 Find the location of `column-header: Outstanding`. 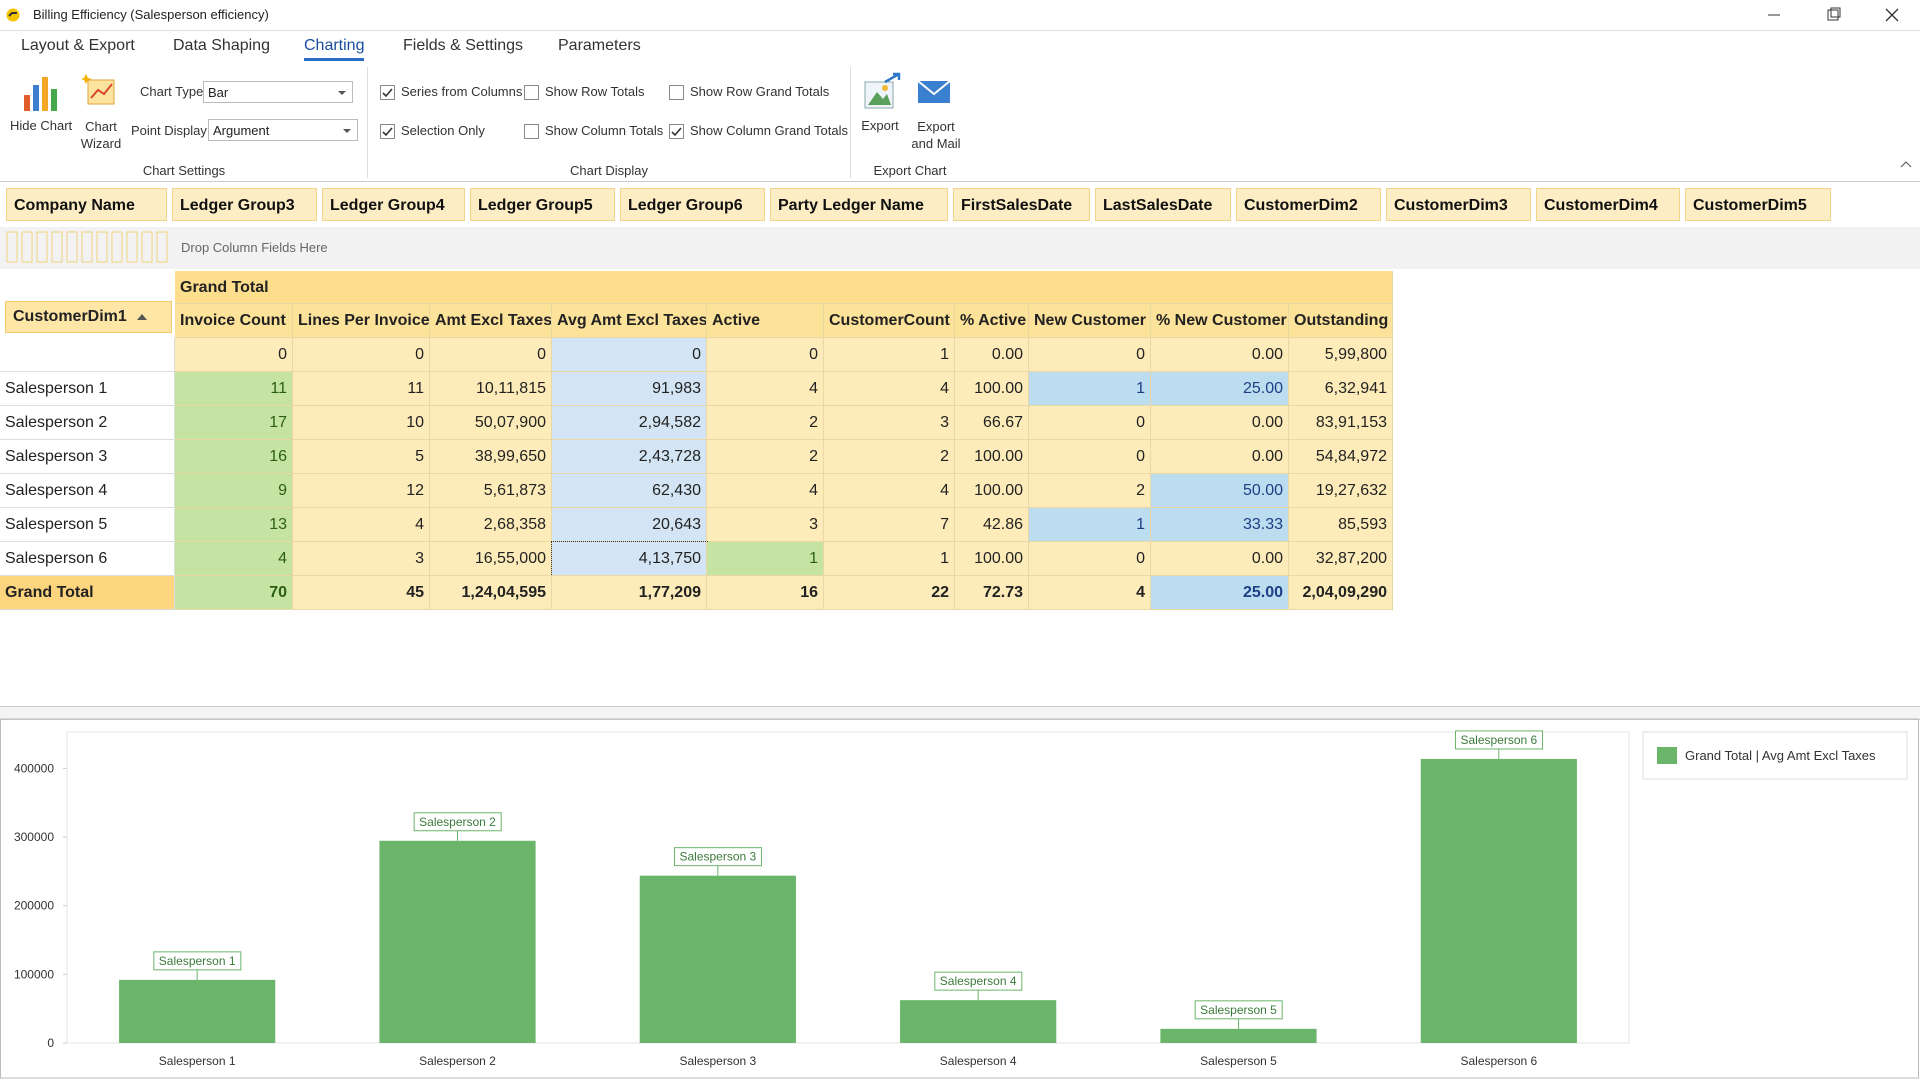

column-header: Outstanding is located at coordinates (1341, 321).